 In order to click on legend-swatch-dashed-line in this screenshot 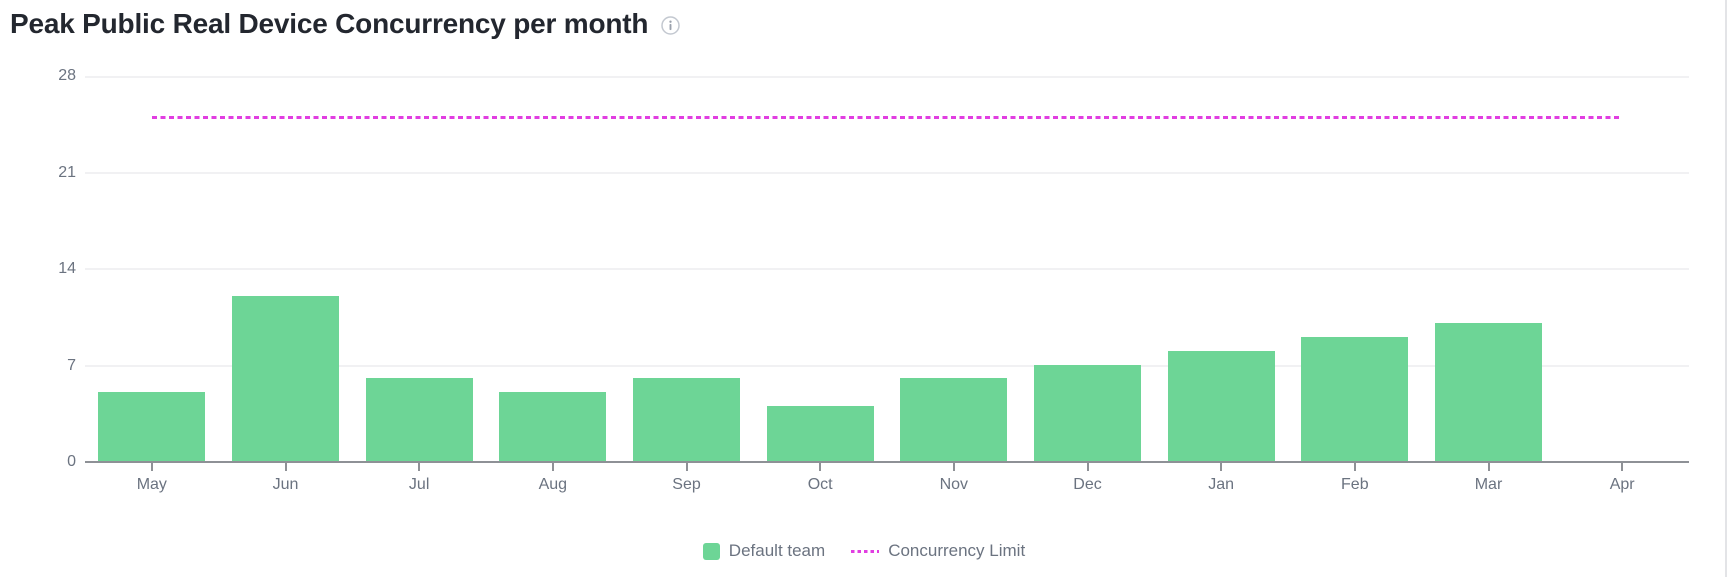, I will do `click(865, 551)`.